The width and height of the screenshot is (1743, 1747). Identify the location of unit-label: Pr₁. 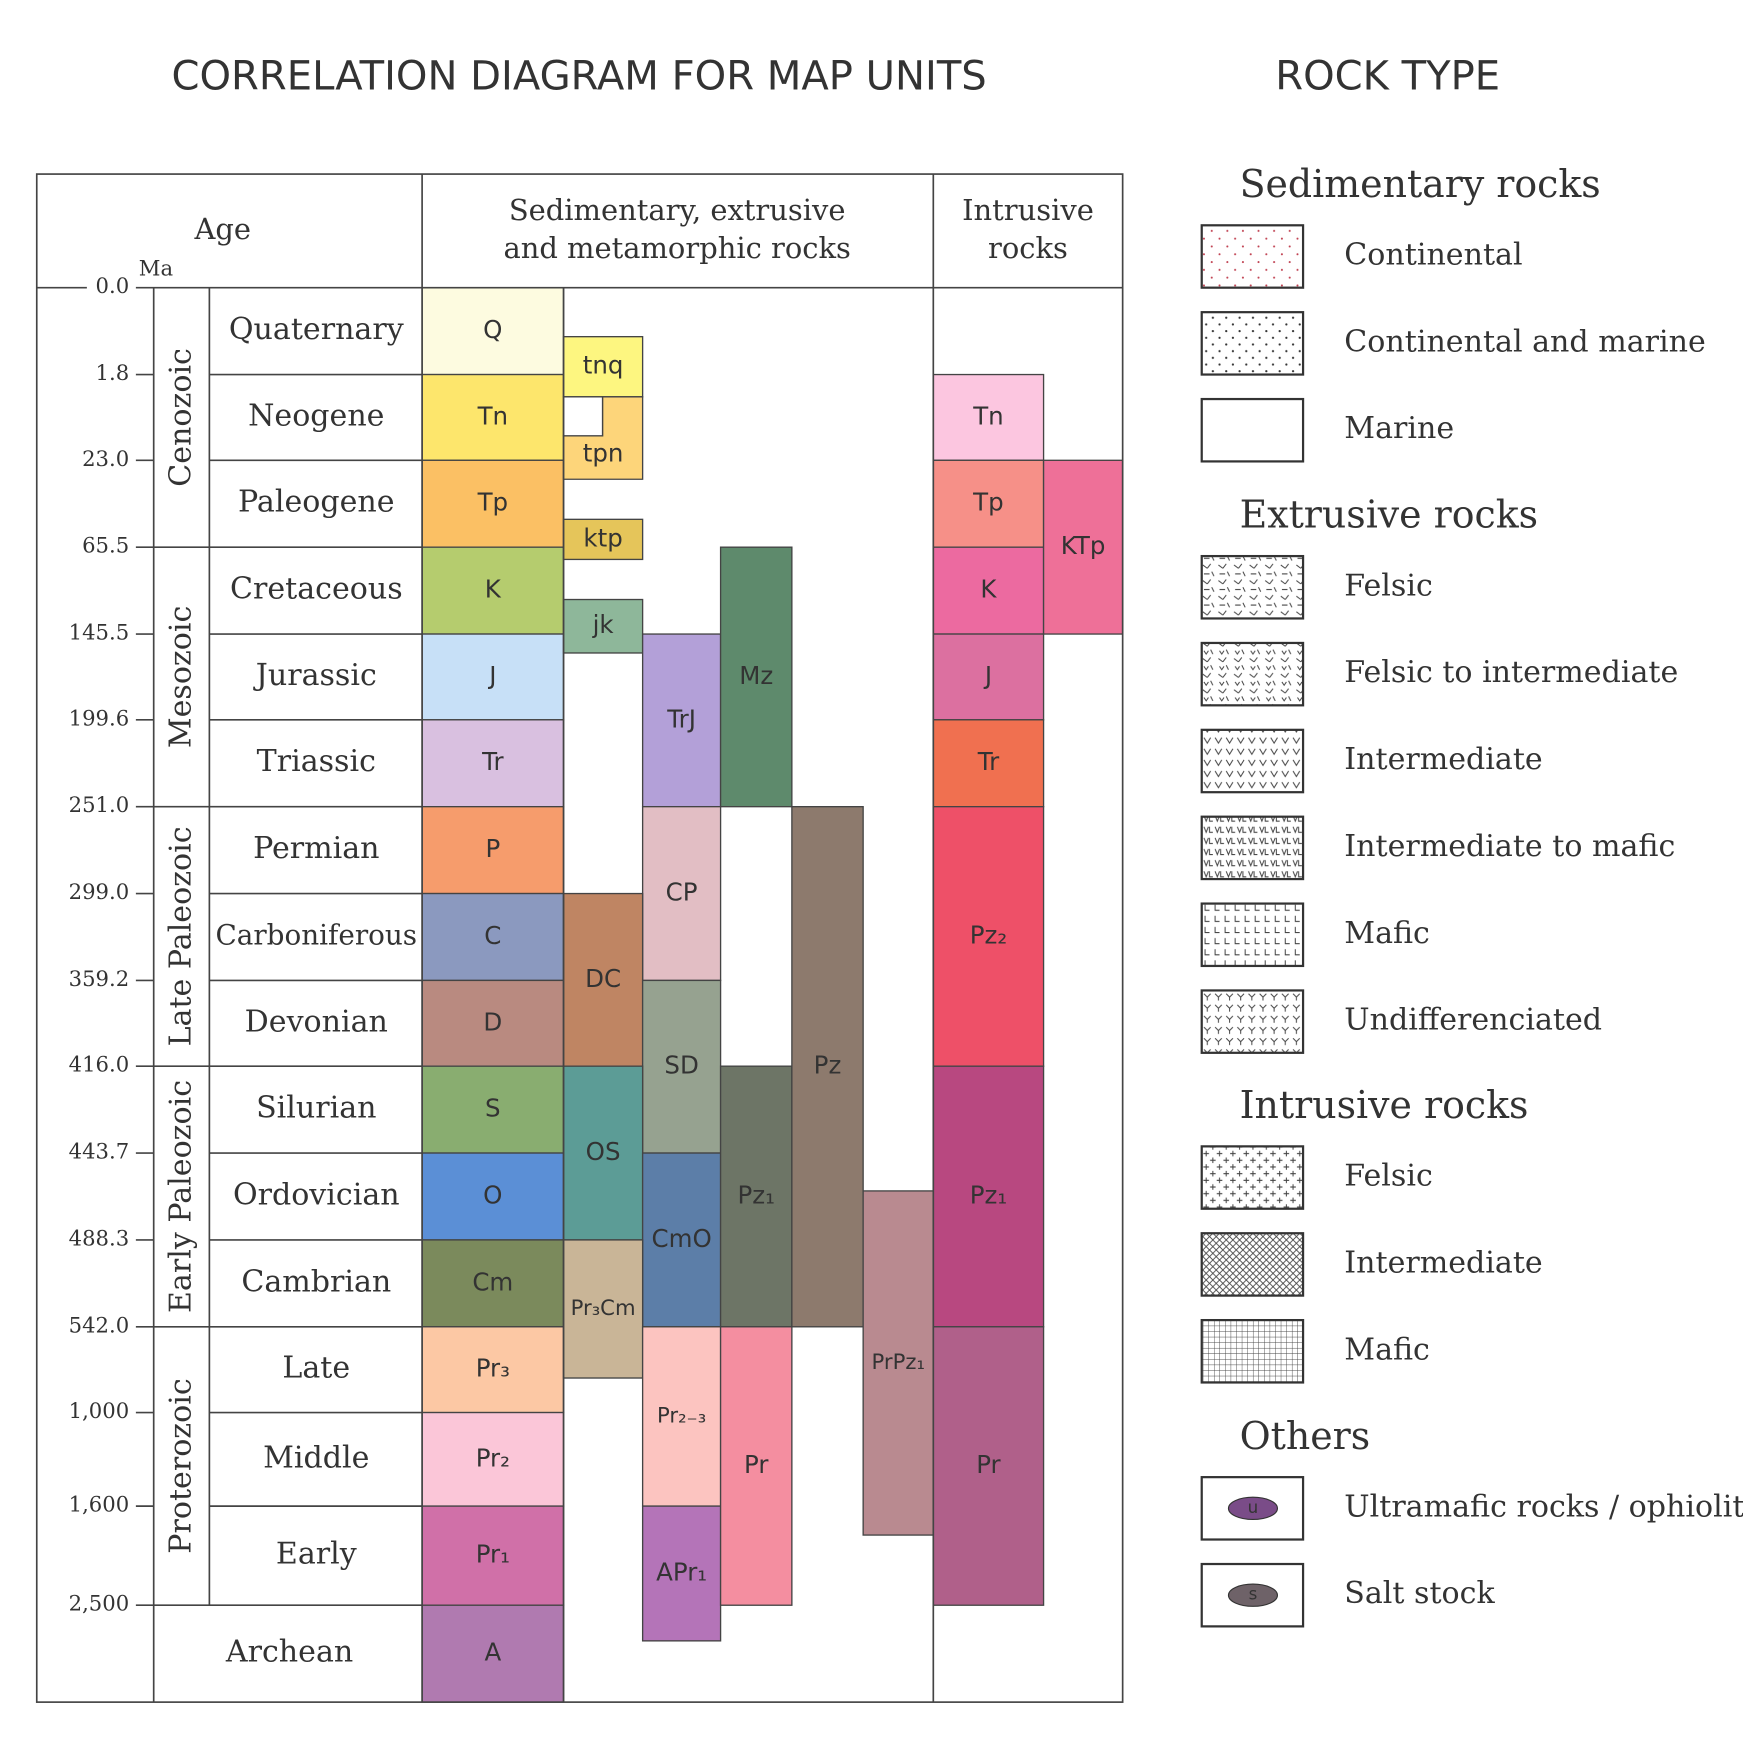
(493, 1554).